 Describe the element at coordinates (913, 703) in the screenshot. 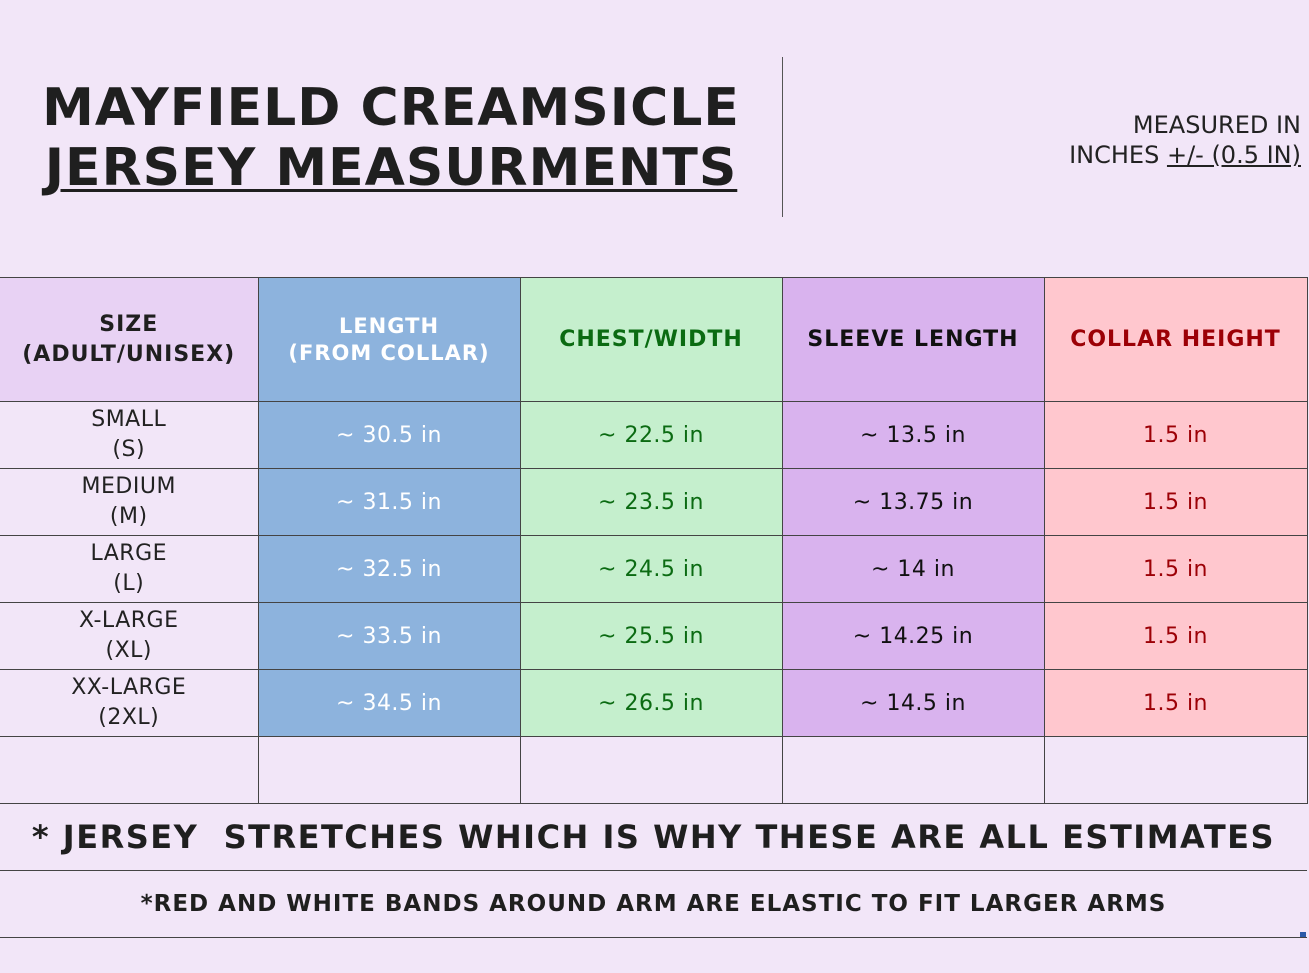

I see `sleeve-cell: ~ 14.5 in` at that location.